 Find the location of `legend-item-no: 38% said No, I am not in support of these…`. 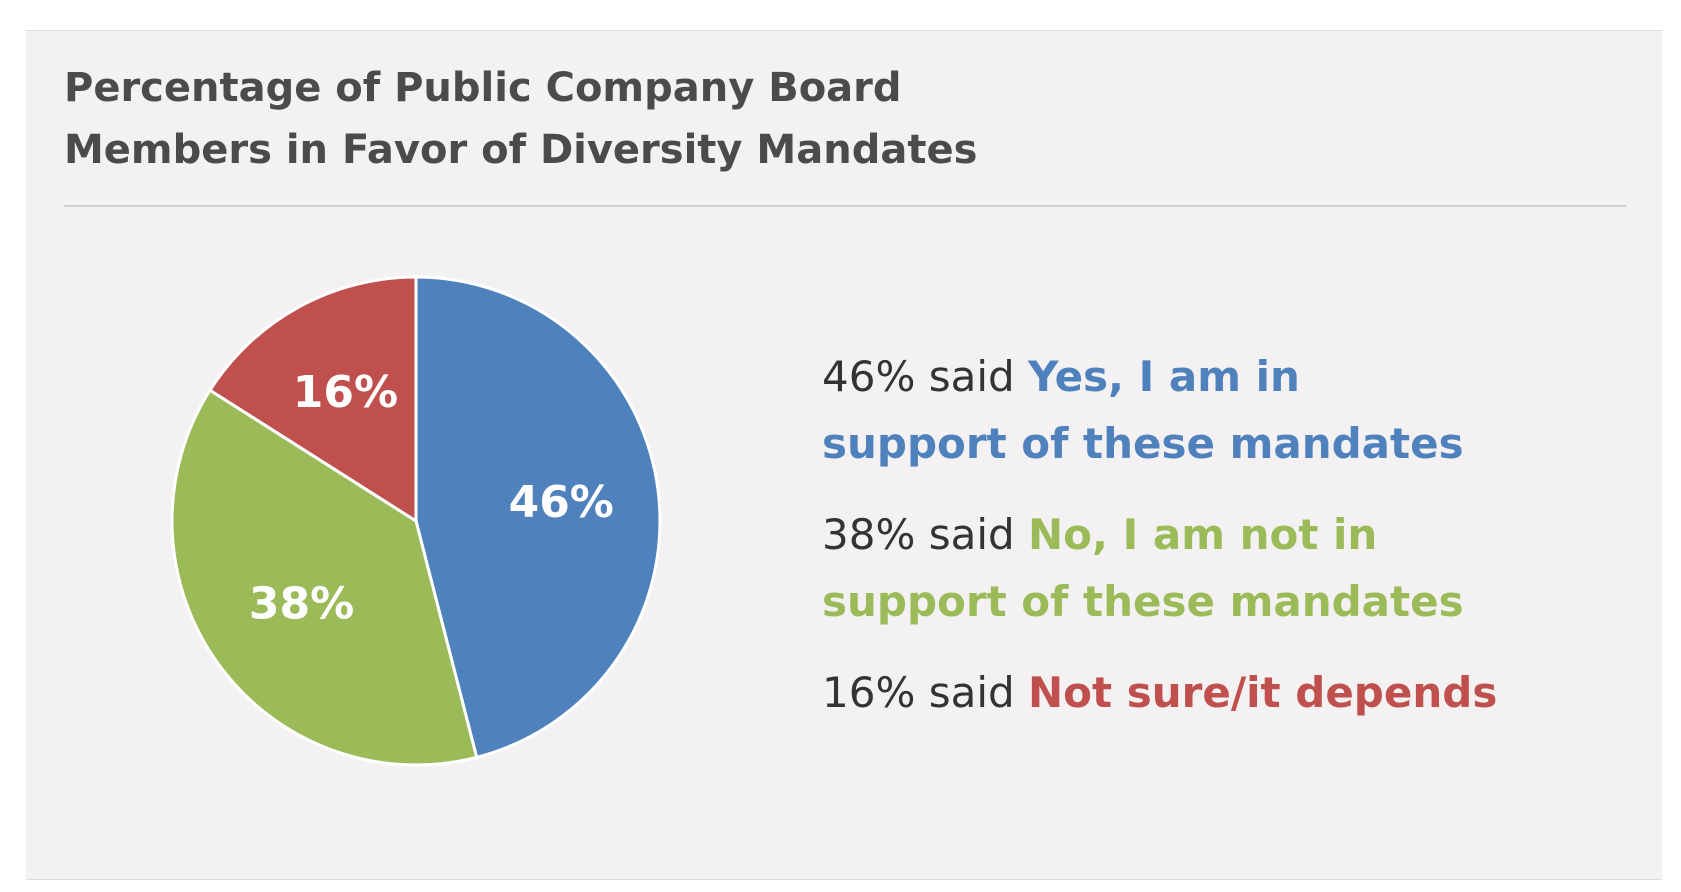

legend-item-no: 38% said No, I am not in support of these… is located at coordinates (1232, 568).